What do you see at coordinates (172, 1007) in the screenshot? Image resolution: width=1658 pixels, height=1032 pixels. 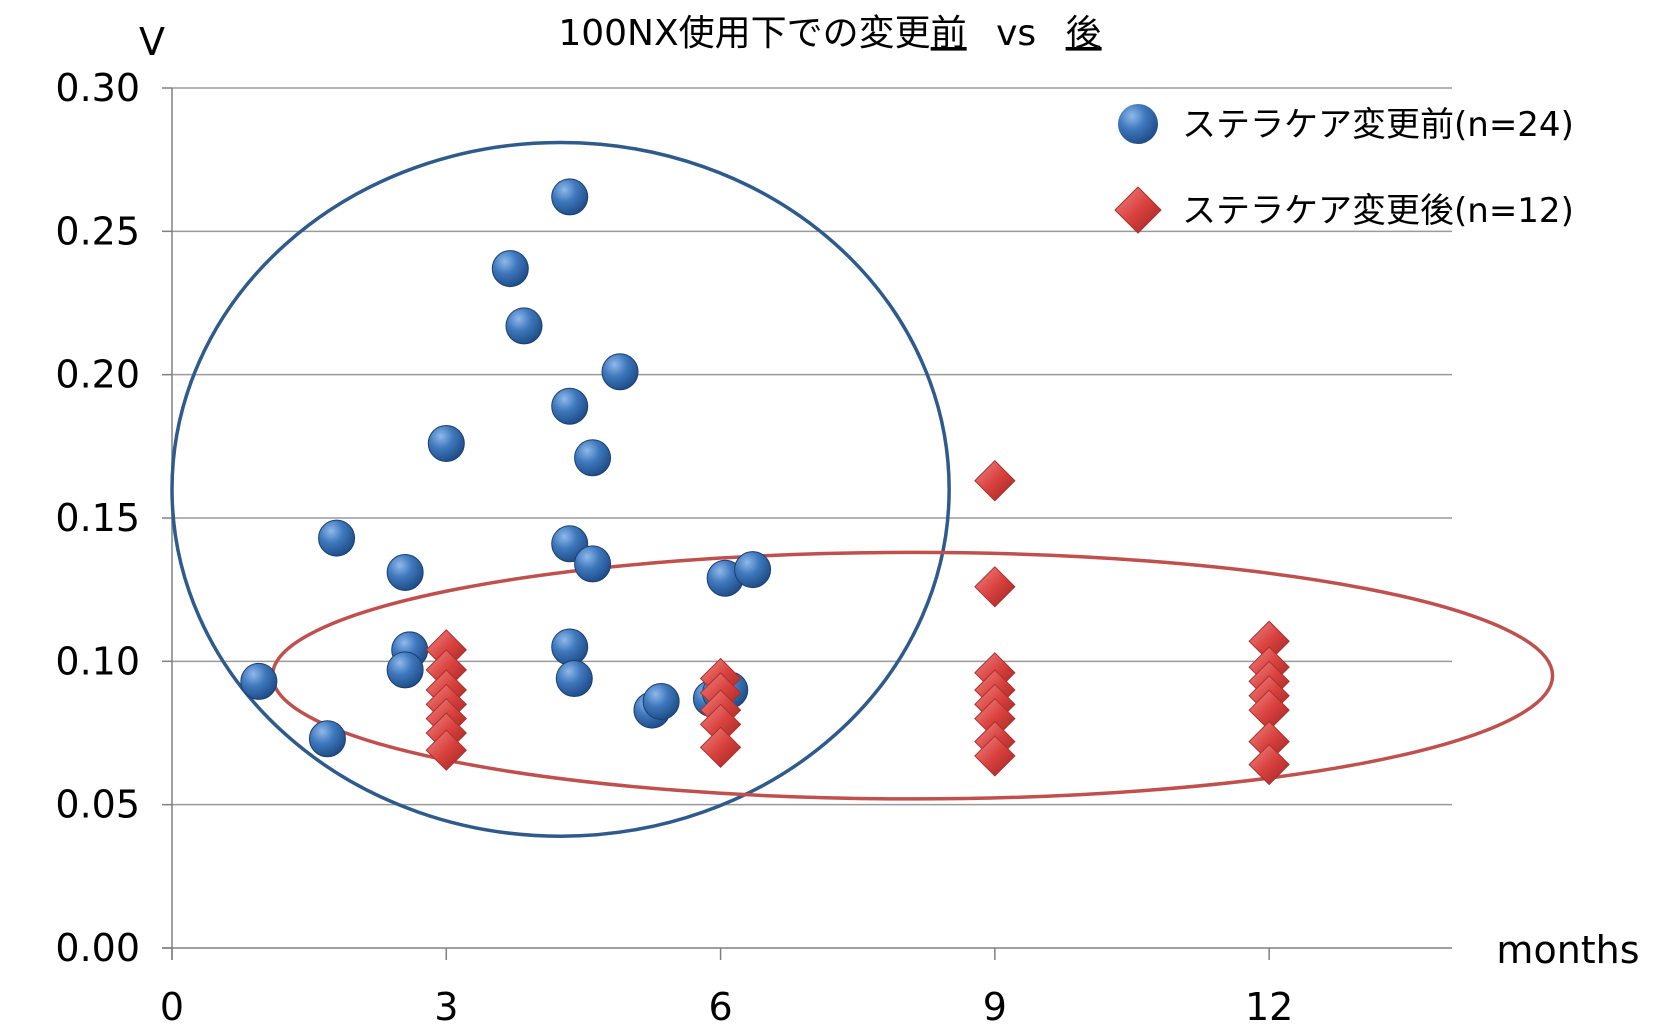 I see `x-tick-label: 0` at bounding box center [172, 1007].